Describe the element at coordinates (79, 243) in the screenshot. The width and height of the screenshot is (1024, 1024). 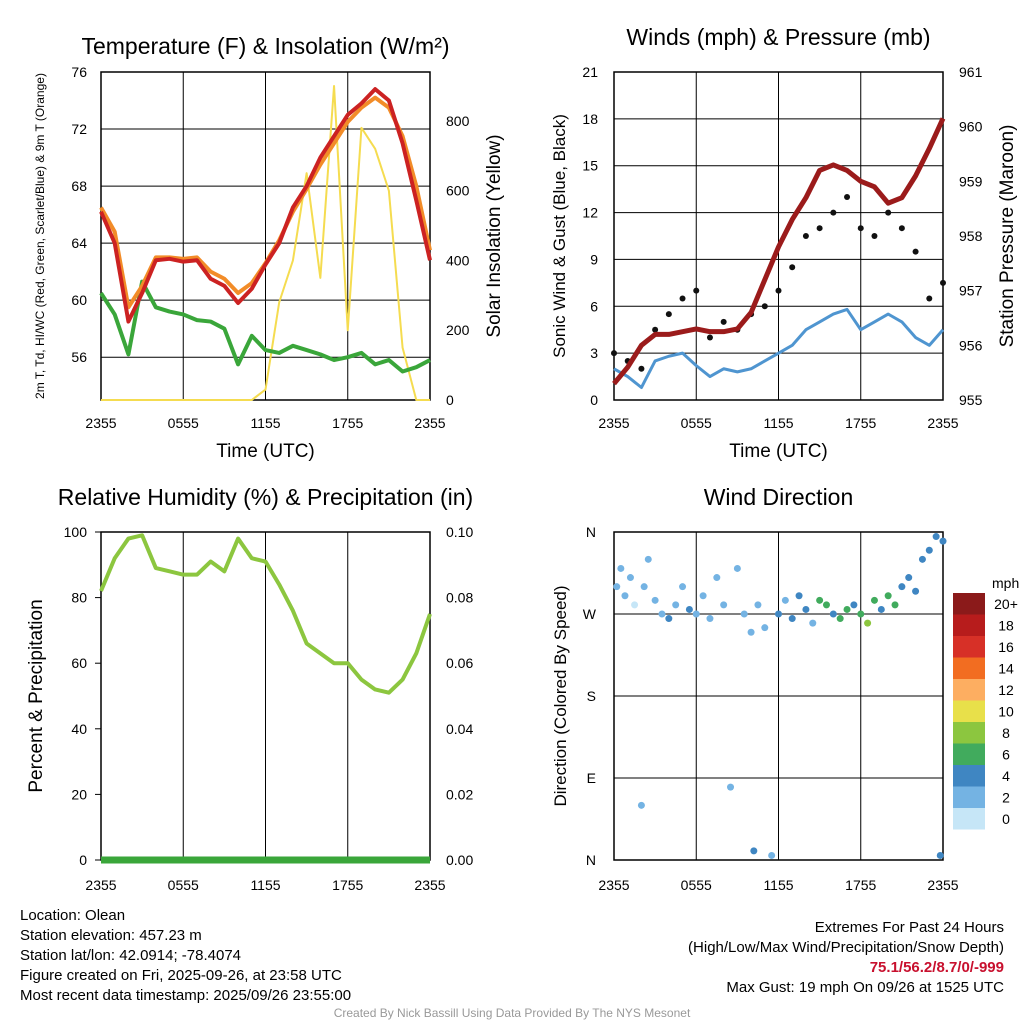
I see `y-tick-label: 64` at that location.